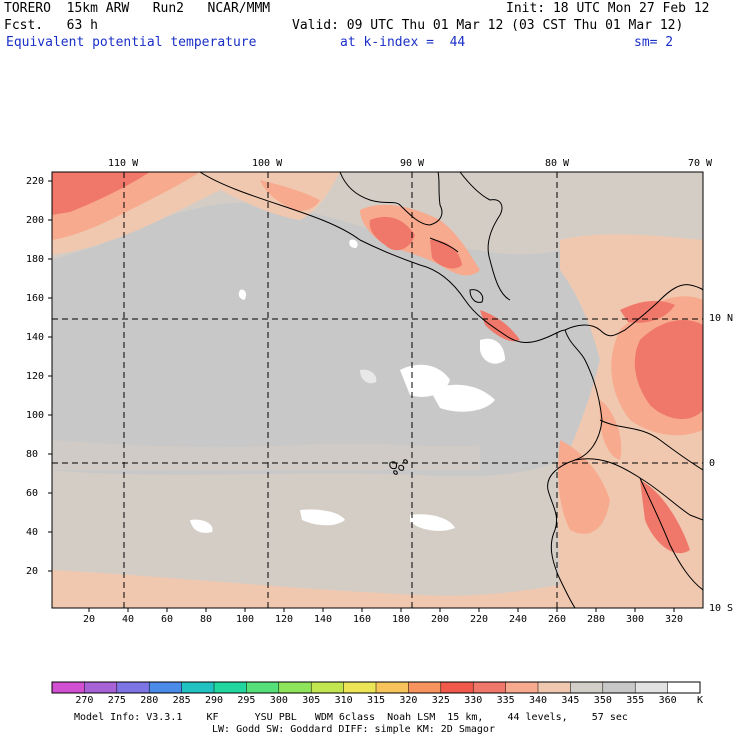 The height and width of the screenshot is (740, 740). What do you see at coordinates (700, 700) in the screenshot?
I see `colorbar-unit: K` at bounding box center [700, 700].